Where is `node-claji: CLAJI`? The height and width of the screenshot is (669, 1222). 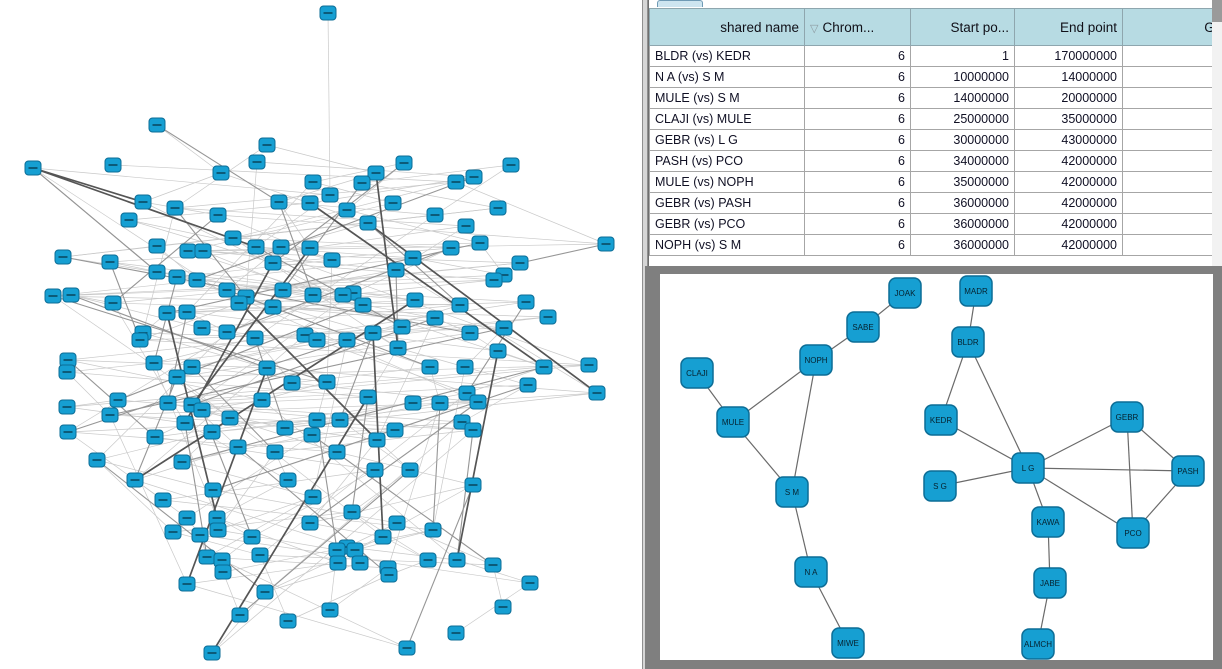 node-claji: CLAJI is located at coordinates (697, 373).